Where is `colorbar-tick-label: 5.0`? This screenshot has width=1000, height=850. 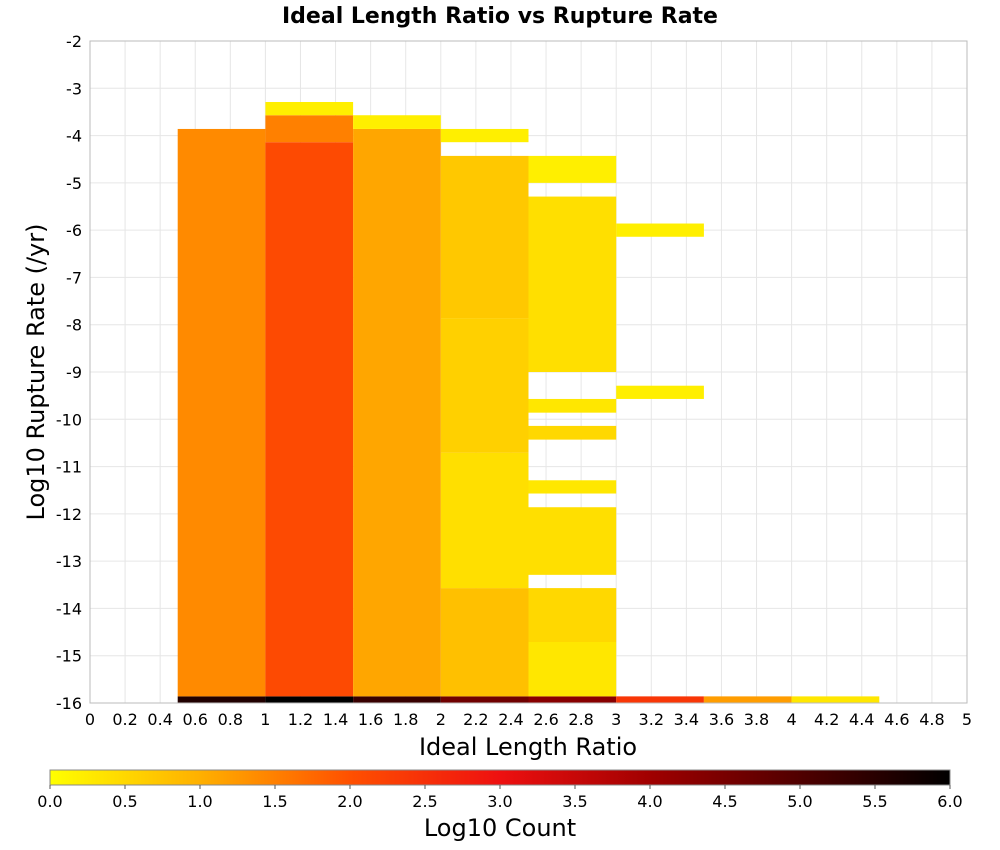
colorbar-tick-label: 5.0 is located at coordinates (799, 801).